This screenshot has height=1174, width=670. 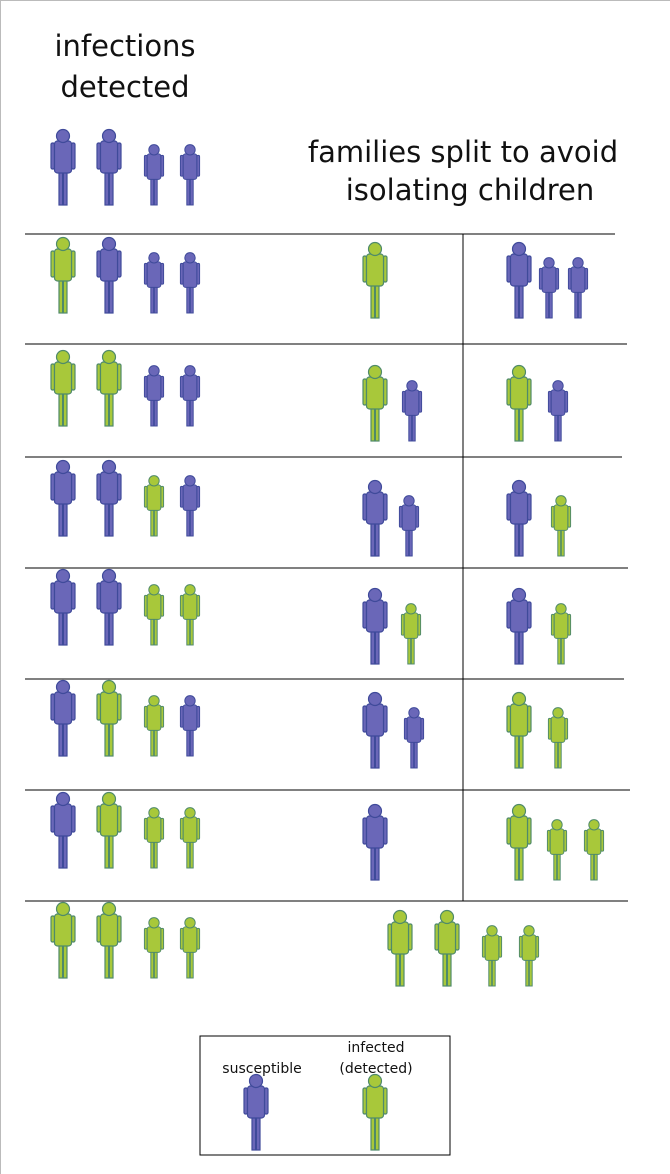 What do you see at coordinates (124, 87) in the screenshot?
I see `left-heading: detected` at bounding box center [124, 87].